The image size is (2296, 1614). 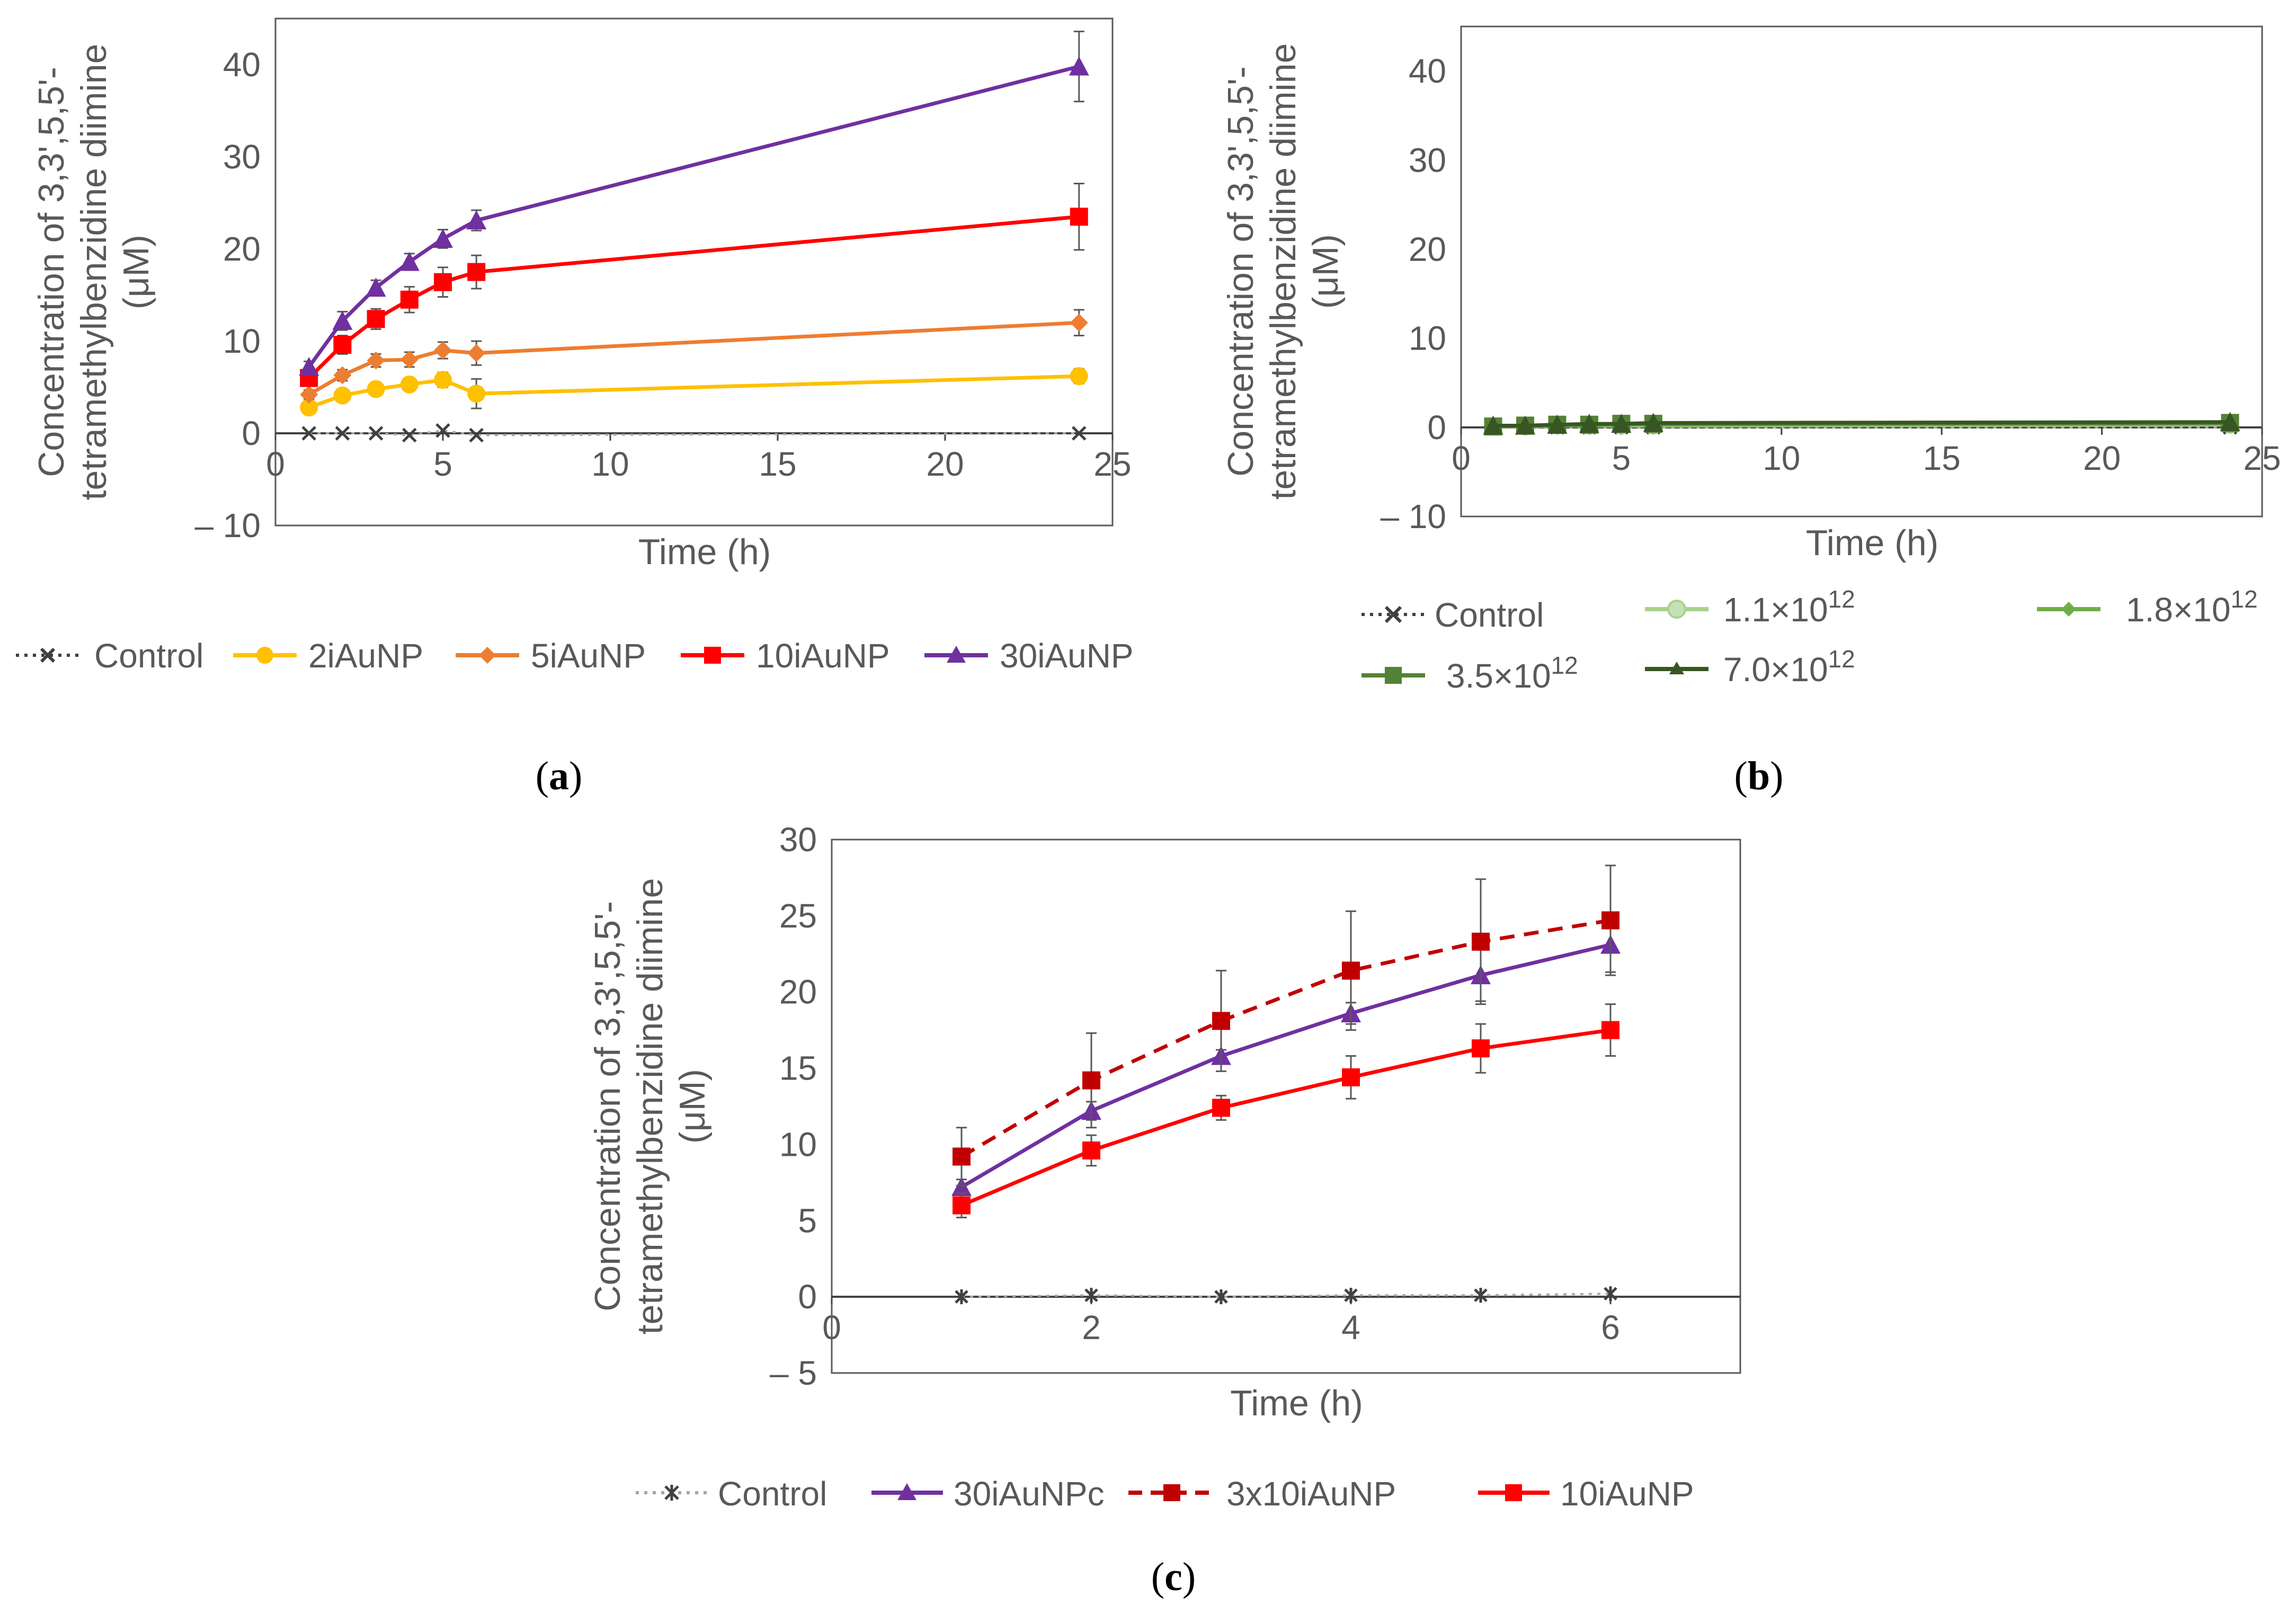 I want to click on caption-c: (c), so click(x=1173, y=1577).